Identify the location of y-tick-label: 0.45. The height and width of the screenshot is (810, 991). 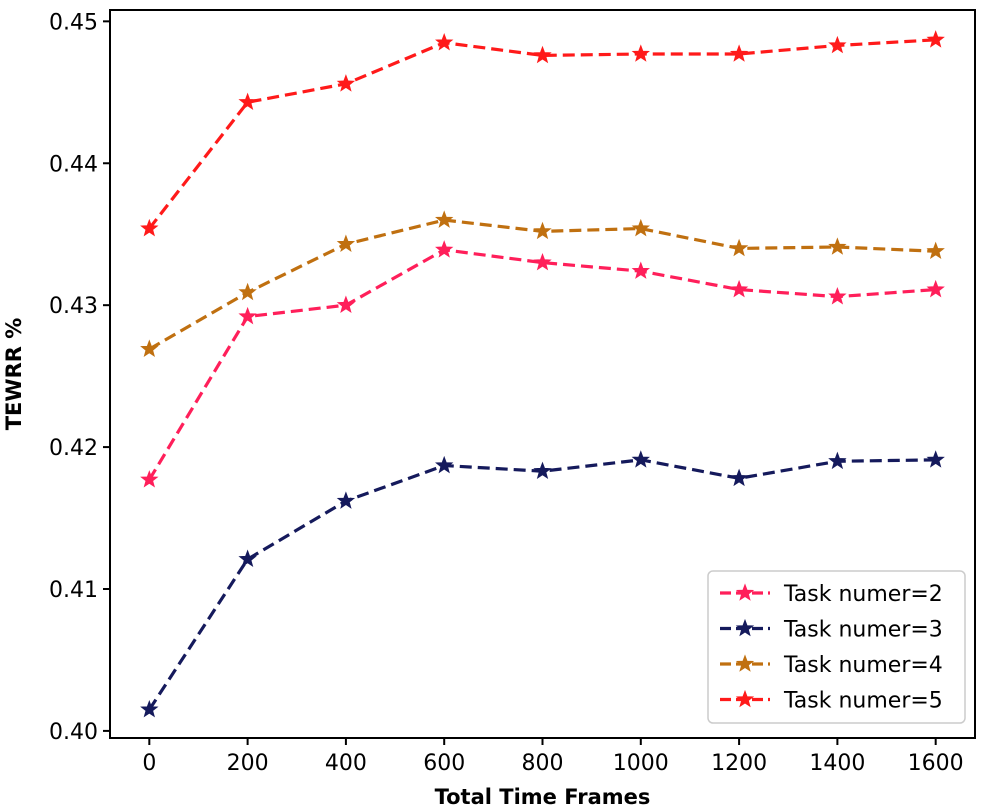
(73, 22).